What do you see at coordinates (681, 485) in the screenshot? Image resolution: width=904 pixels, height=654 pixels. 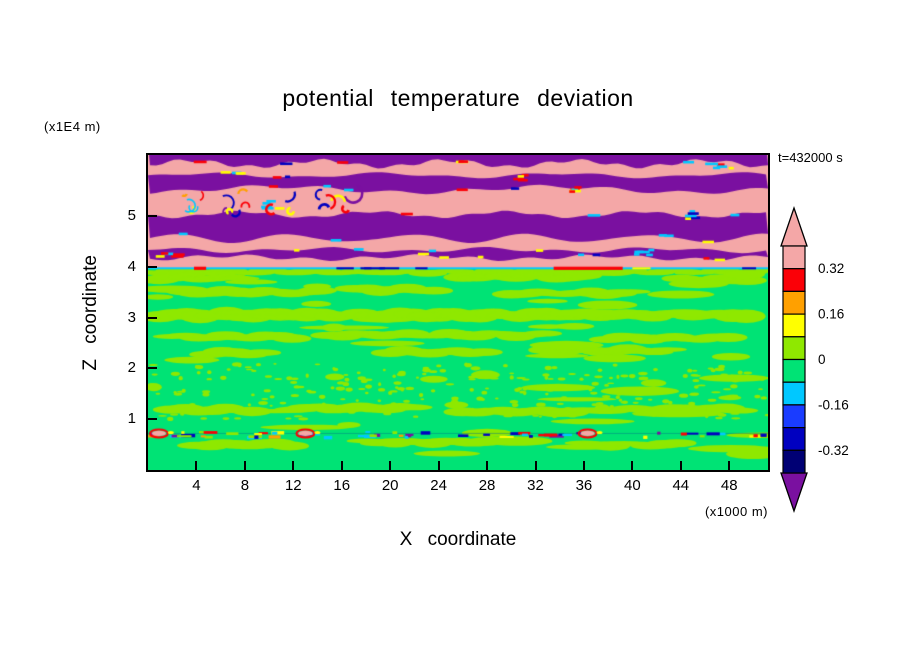 I see `x-tick-label: 44` at bounding box center [681, 485].